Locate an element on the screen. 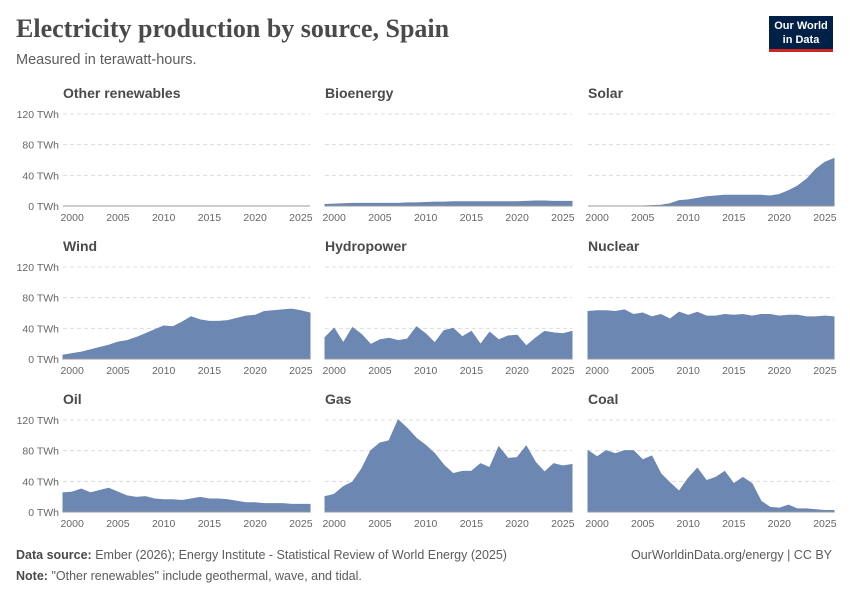  area-gas is located at coordinates (448, 466).